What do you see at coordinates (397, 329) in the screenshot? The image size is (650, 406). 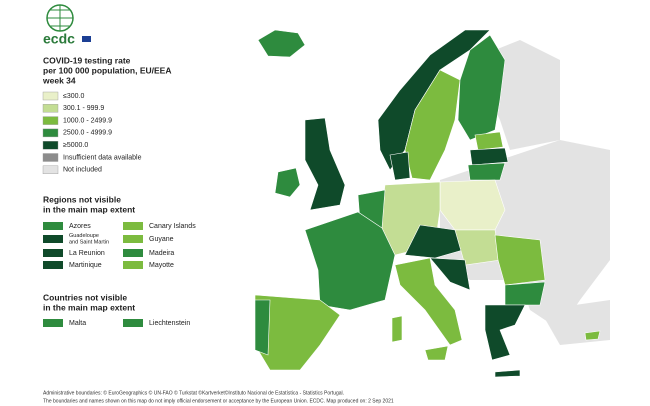 I see `sardinia` at bounding box center [397, 329].